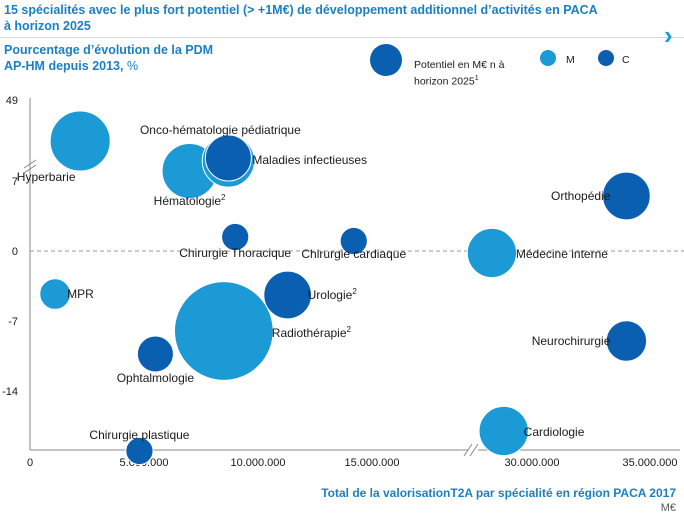 This screenshot has width=684, height=519. What do you see at coordinates (235, 253) in the screenshot?
I see `label-chirurgie-thoracique: Chirurgie Thoracique` at bounding box center [235, 253].